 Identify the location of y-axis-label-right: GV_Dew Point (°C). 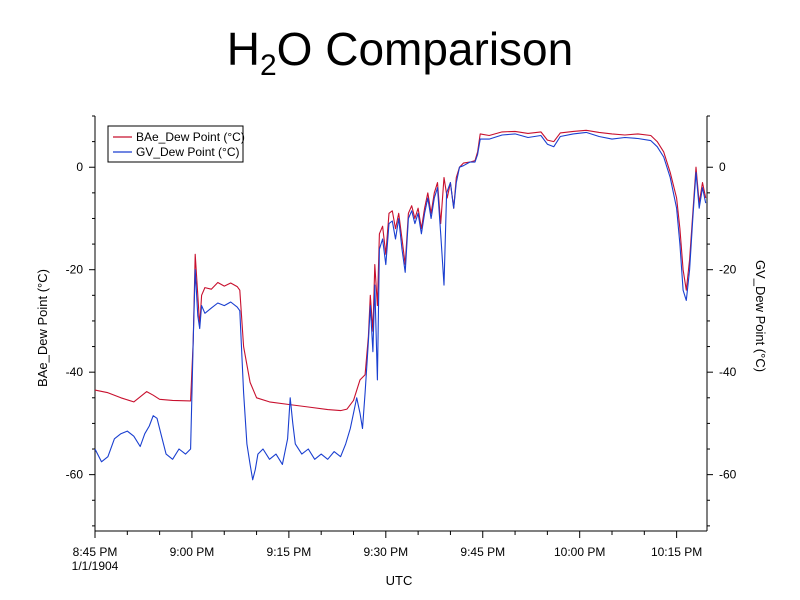
(760, 316).